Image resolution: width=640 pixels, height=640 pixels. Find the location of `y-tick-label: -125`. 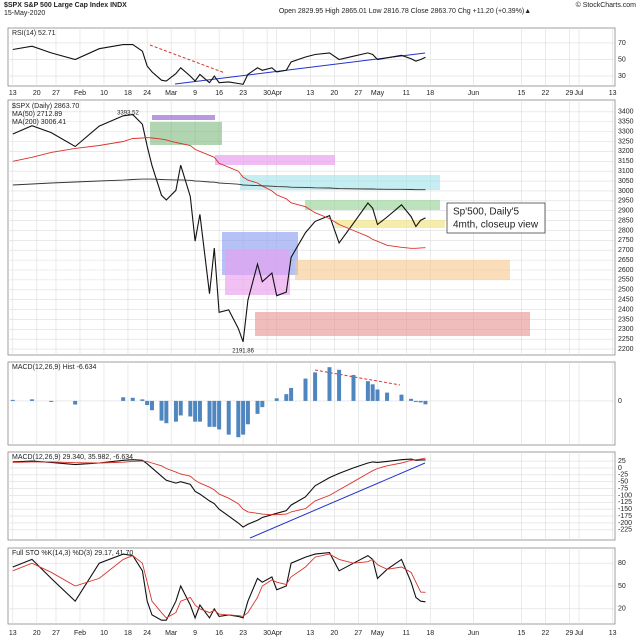

y-tick-label: -125 is located at coordinates (625, 502).